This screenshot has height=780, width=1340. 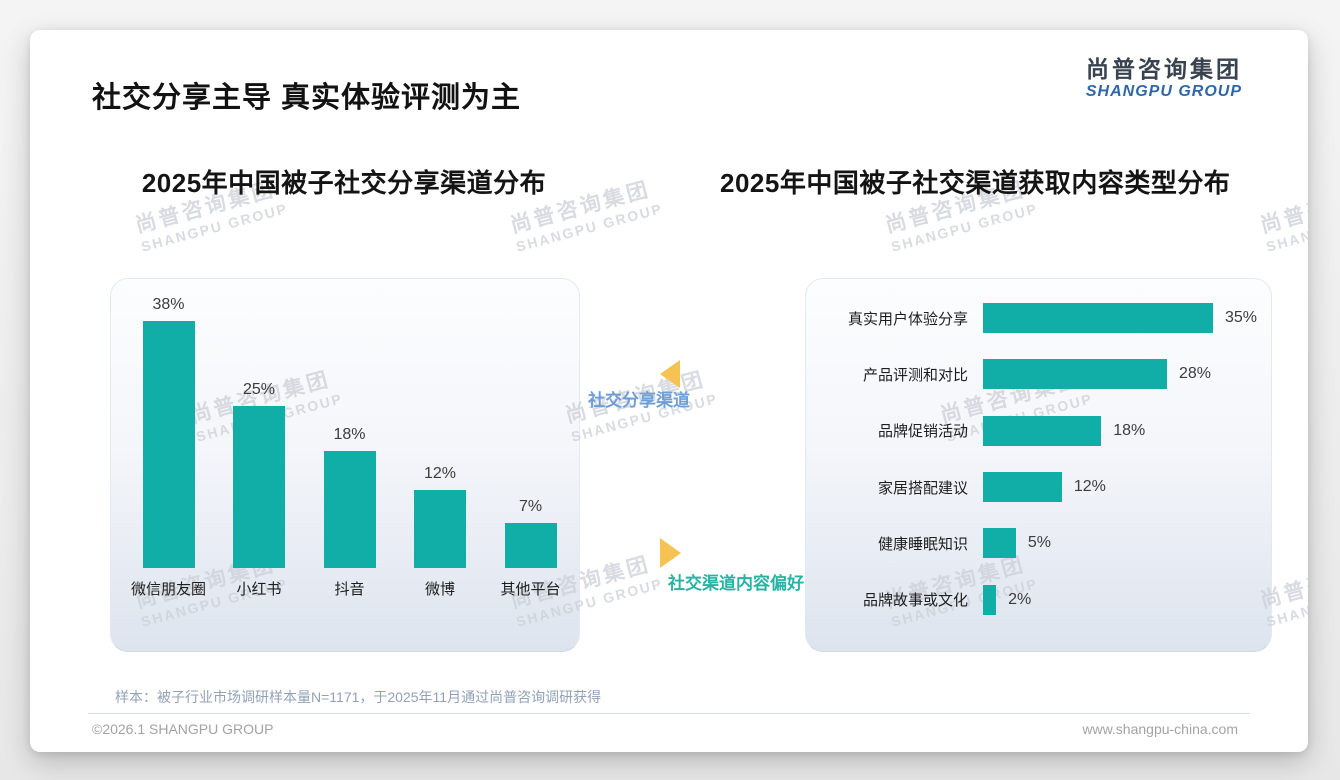 What do you see at coordinates (975, 183) in the screenshot?
I see `right-chart-title: 2025年中国被子社交渠道获取内容类型分布` at bounding box center [975, 183].